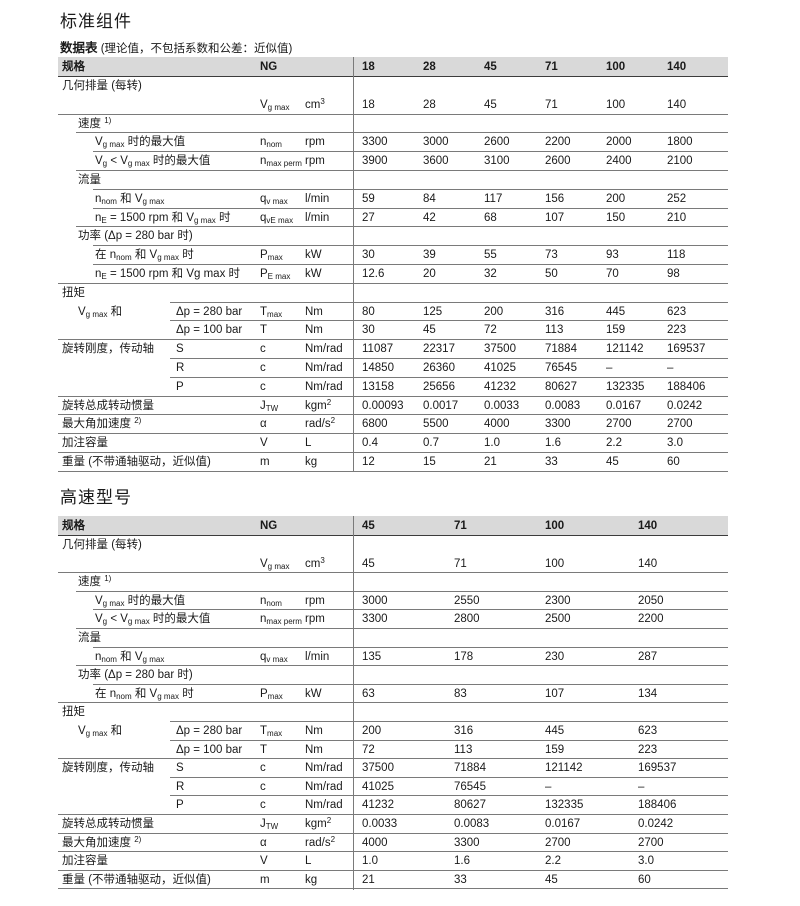 The height and width of the screenshot is (906, 800). Describe the element at coordinates (436, 161) in the screenshot. I see `row-value: 3600` at that location.